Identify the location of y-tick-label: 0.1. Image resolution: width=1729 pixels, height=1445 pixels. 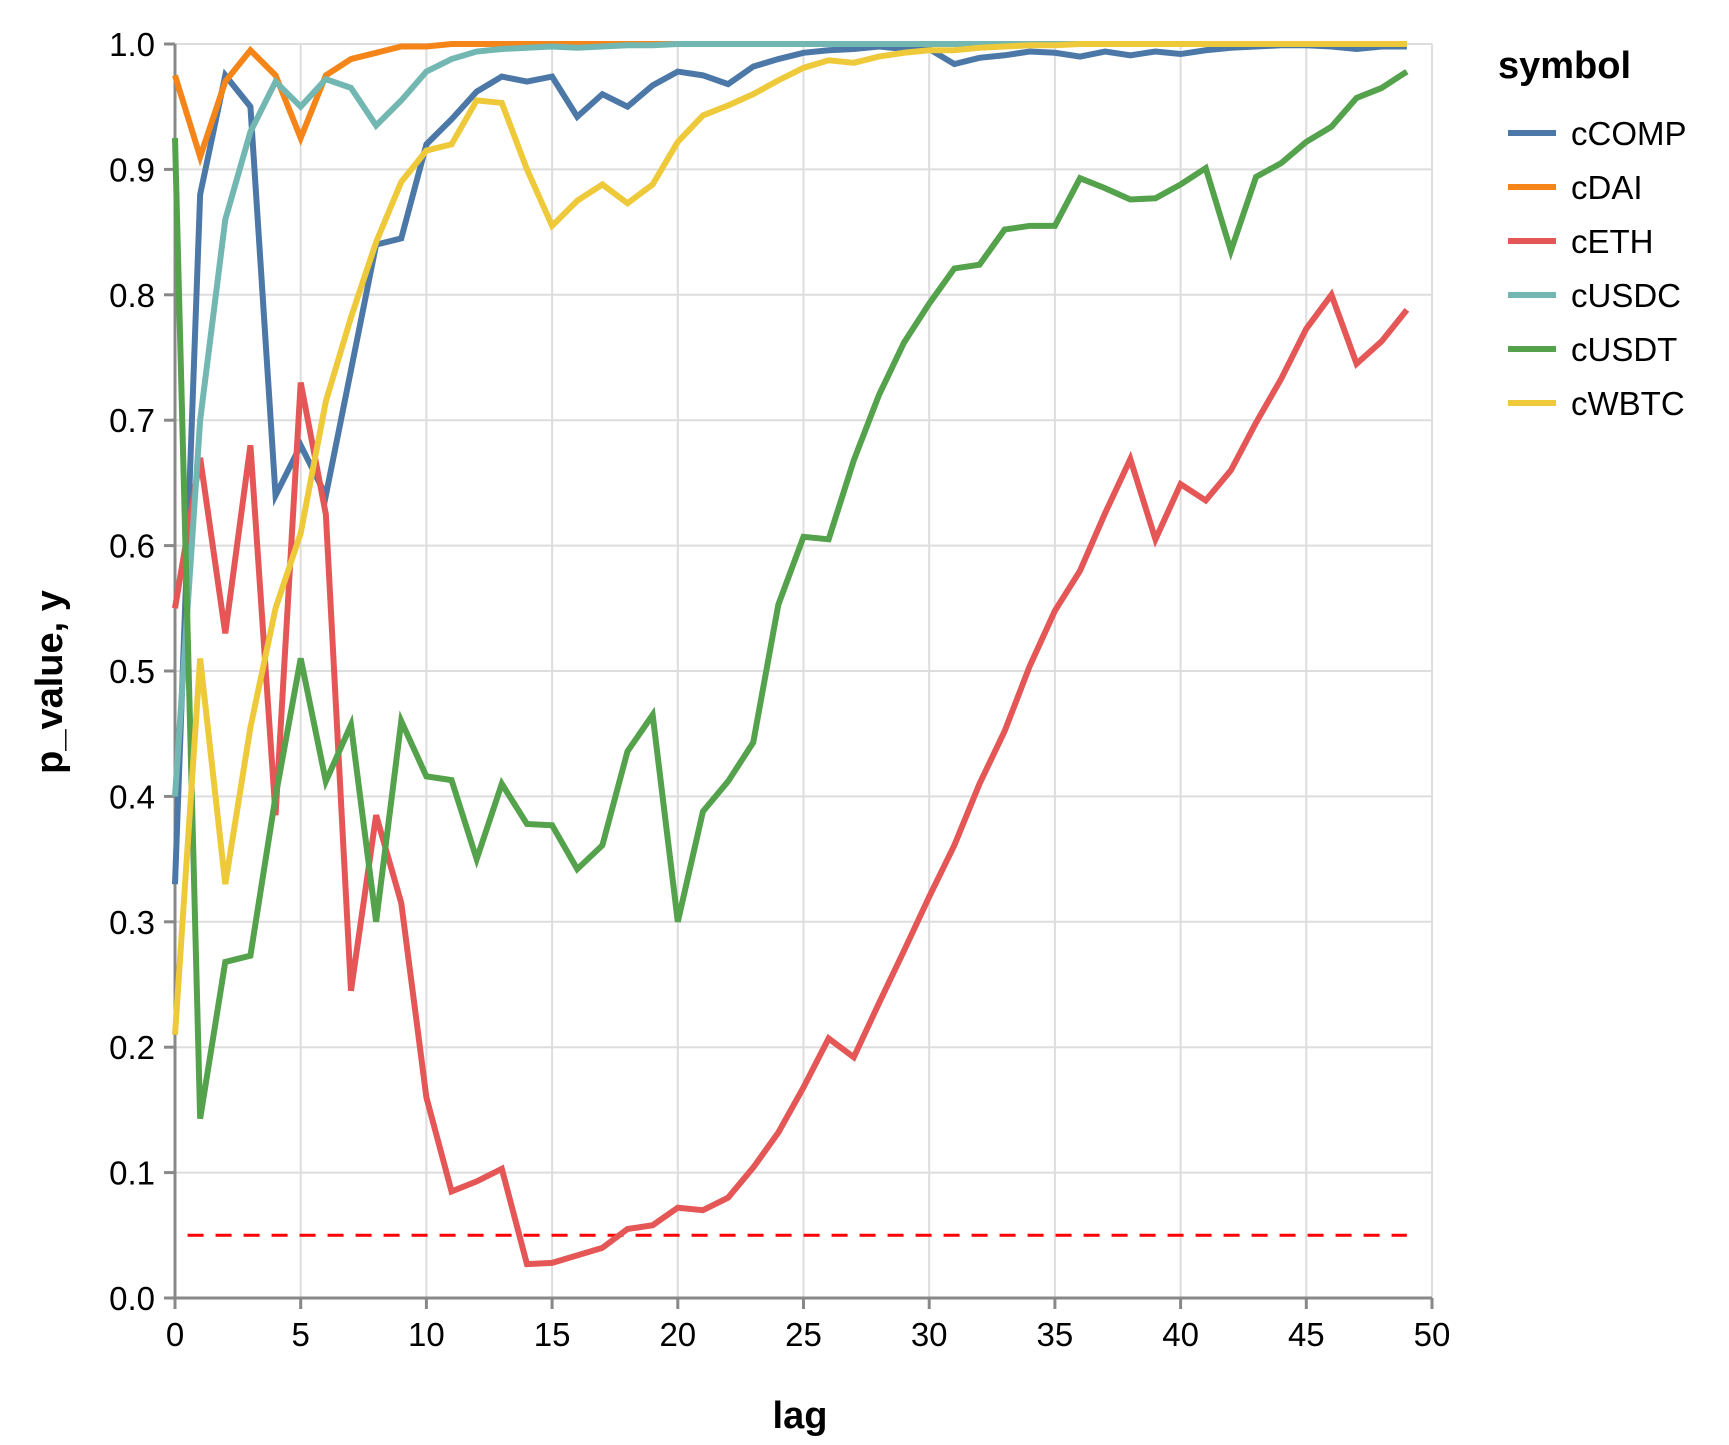
(132, 1173).